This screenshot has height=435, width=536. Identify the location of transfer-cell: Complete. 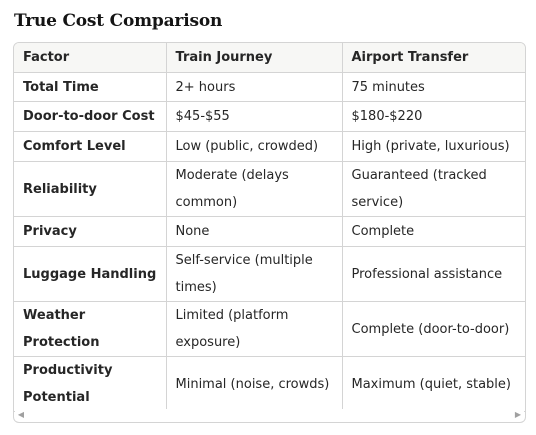
(433, 231).